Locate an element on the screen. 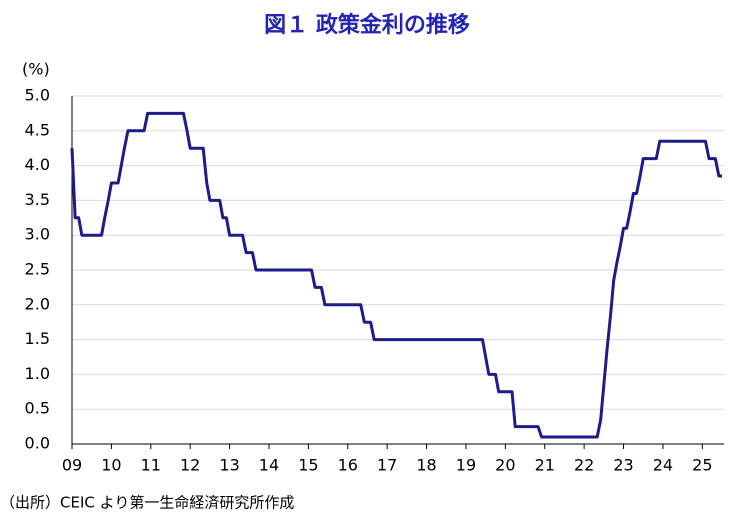  chart-title: 図１ 政策金利の推移 is located at coordinates (367, 25).